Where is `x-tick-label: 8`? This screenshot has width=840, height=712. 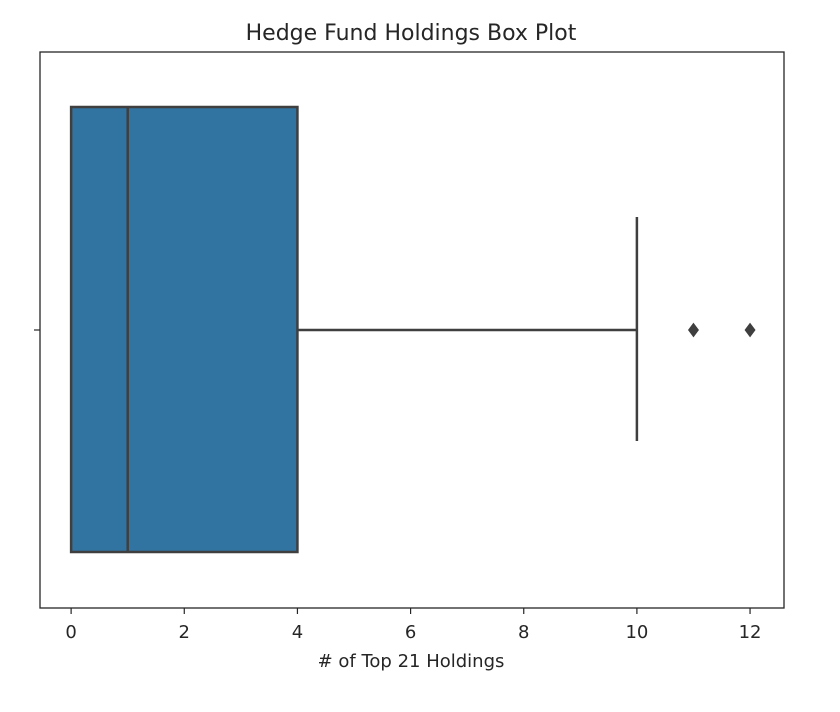
x-tick-label: 8 is located at coordinates (523, 632).